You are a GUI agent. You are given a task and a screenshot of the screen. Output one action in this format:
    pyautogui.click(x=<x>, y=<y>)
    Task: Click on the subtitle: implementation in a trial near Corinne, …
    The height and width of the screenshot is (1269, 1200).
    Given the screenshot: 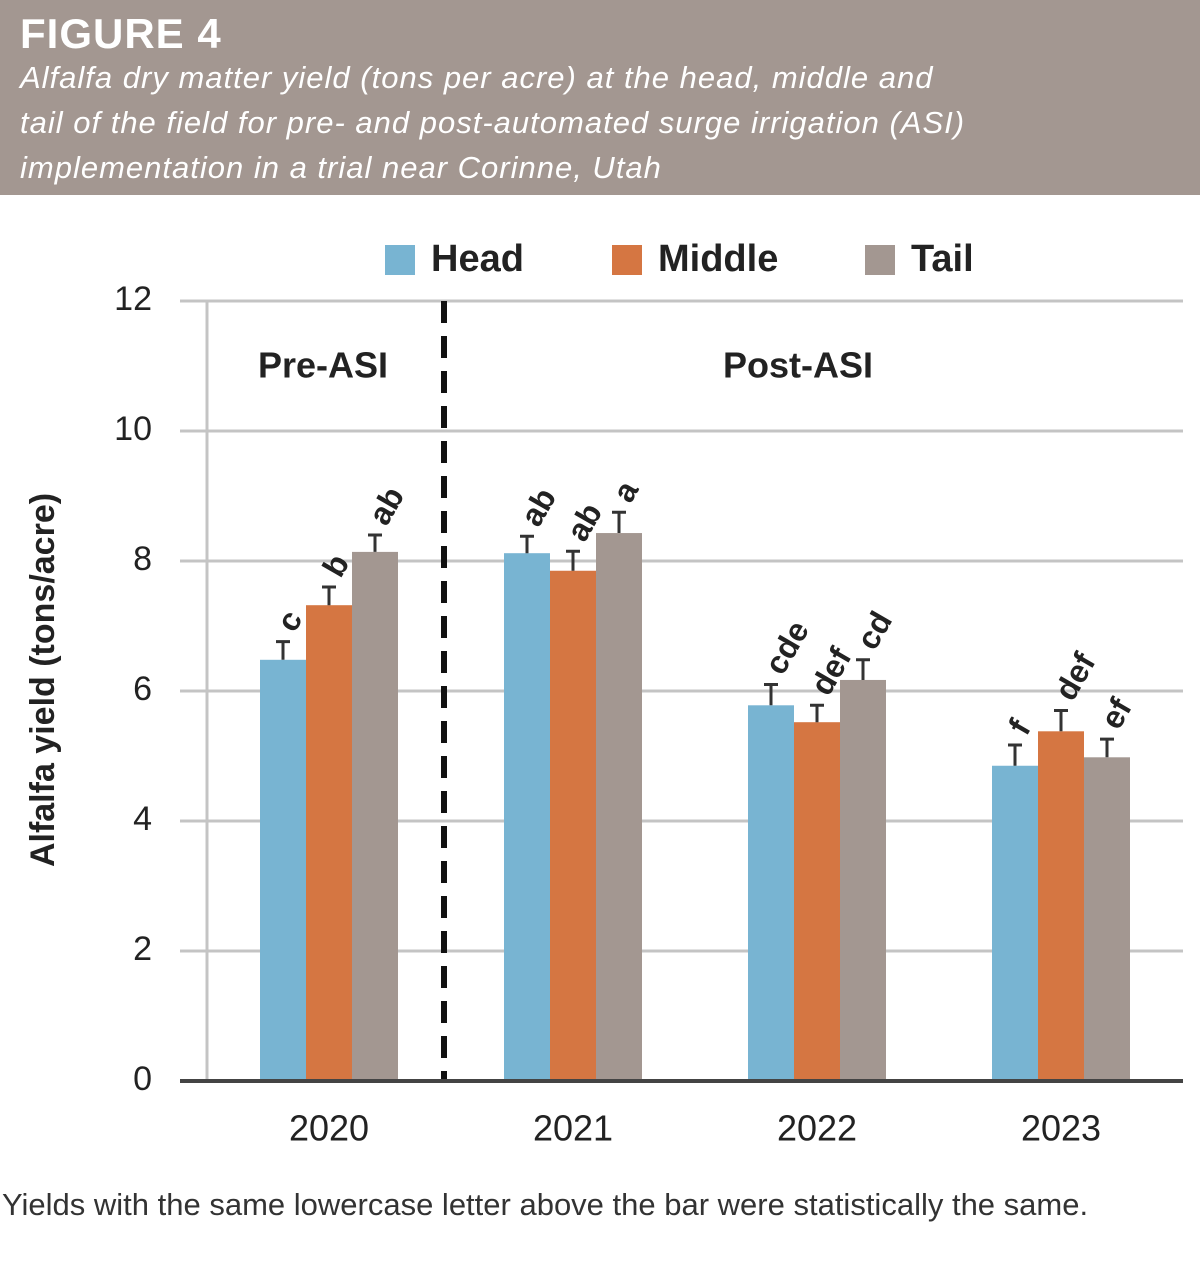 What is the action you would take?
    pyautogui.click(x=341, y=167)
    